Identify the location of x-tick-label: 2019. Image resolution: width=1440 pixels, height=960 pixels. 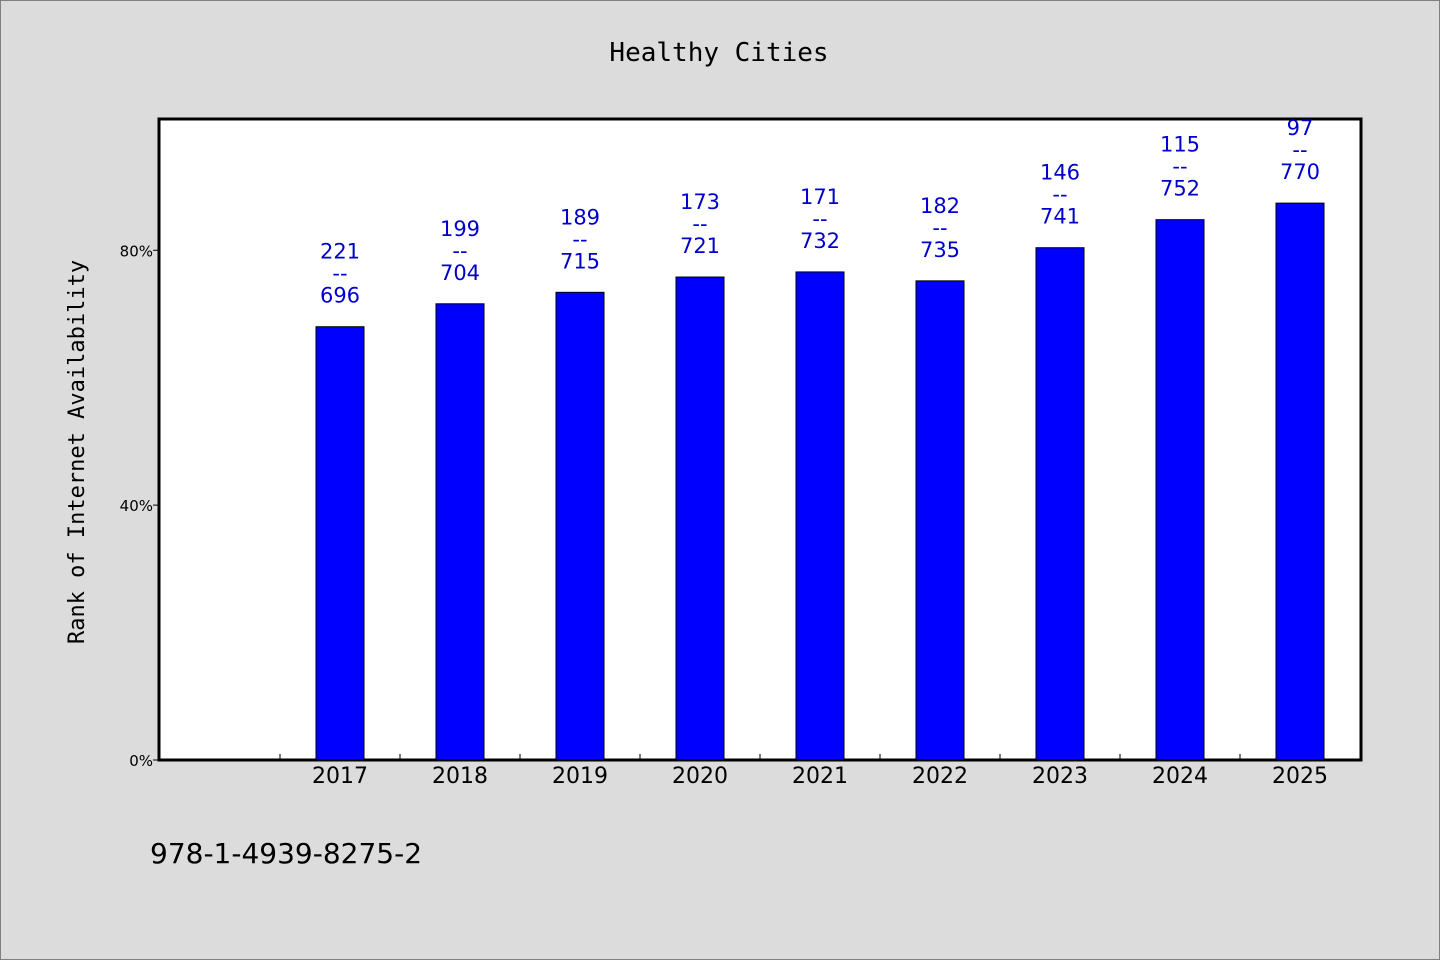
(580, 776).